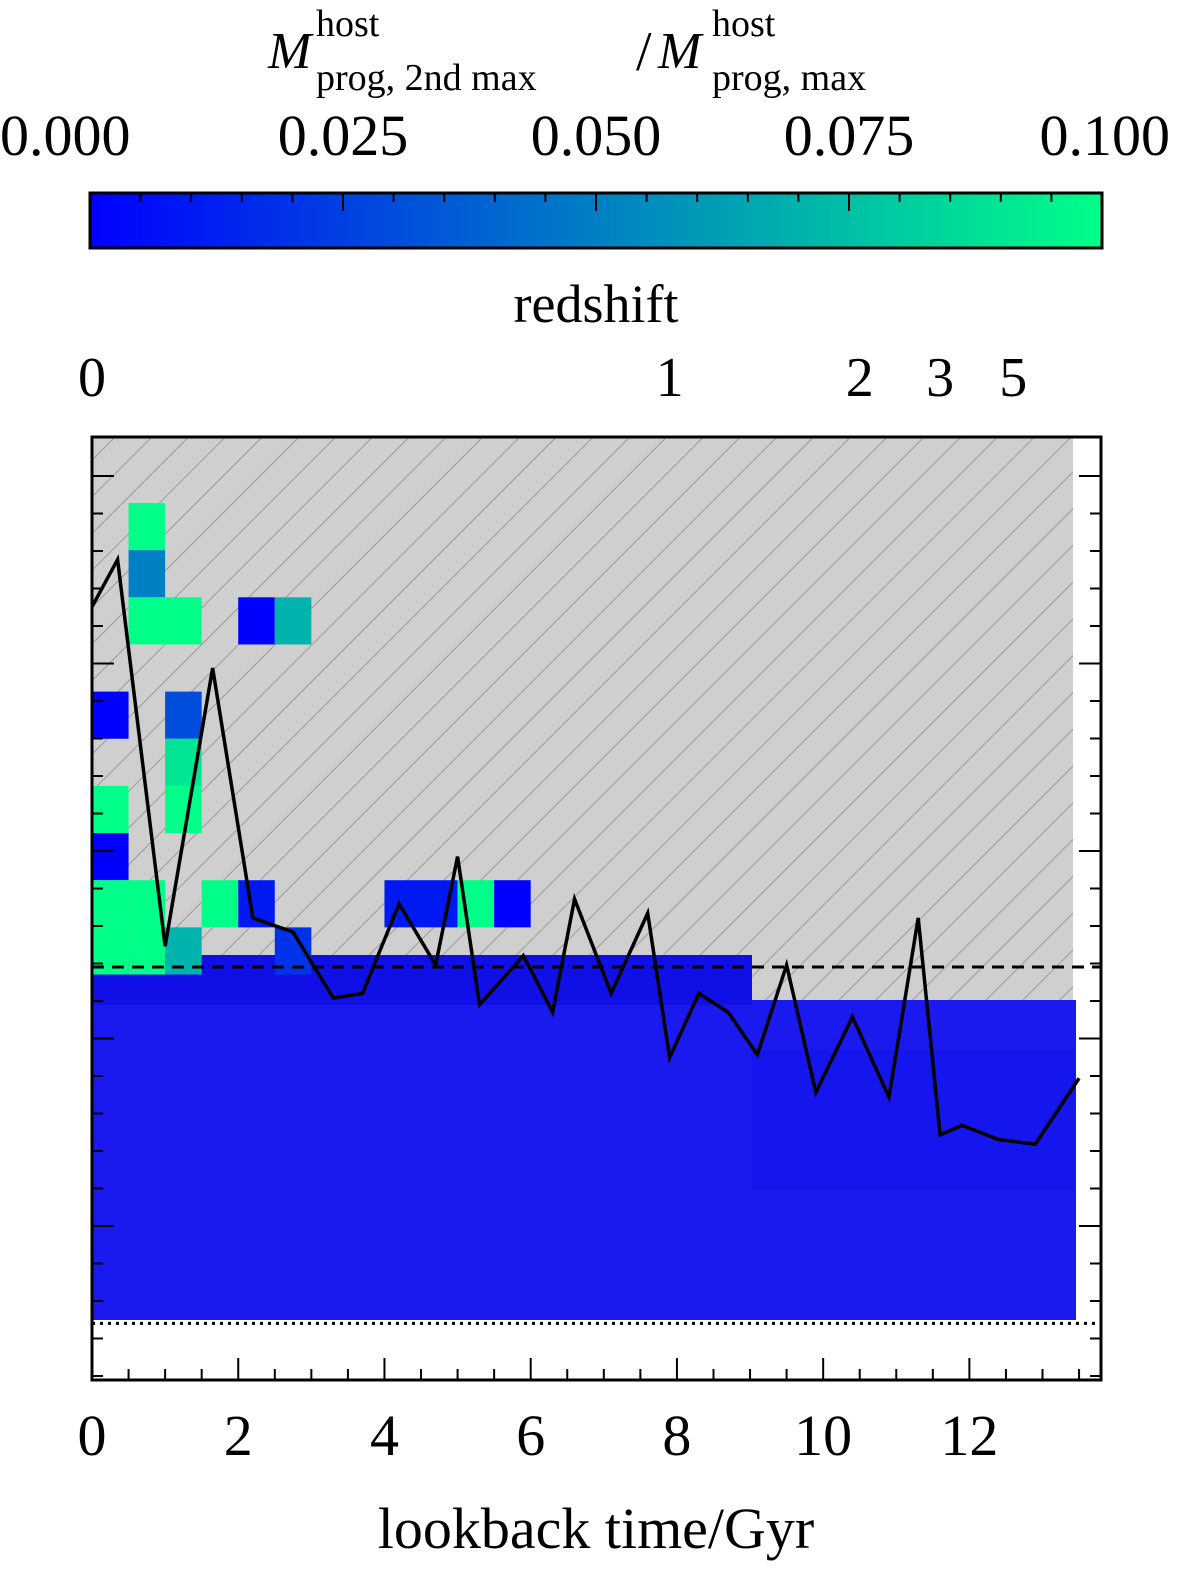  What do you see at coordinates (596, 135) in the screenshot?
I see `colorbar-tick-label: 0.050` at bounding box center [596, 135].